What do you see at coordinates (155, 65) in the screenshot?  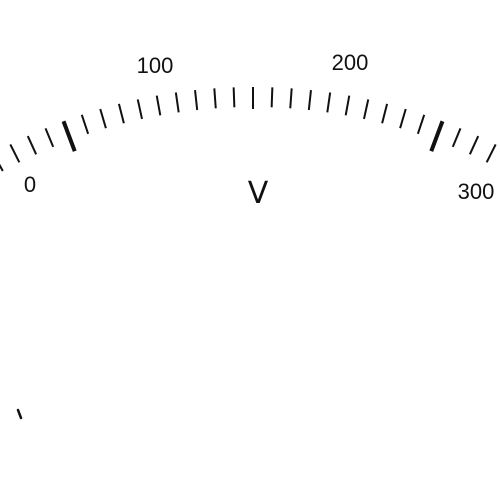 I see `scale-label-100: 100` at bounding box center [155, 65].